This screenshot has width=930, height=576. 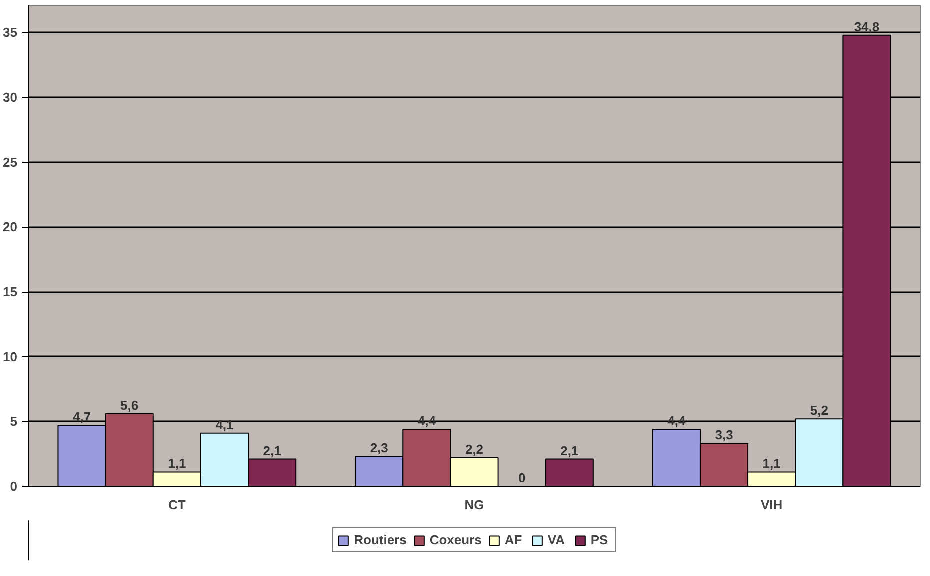 I want to click on x-tick-label: CT, so click(x=177, y=505).